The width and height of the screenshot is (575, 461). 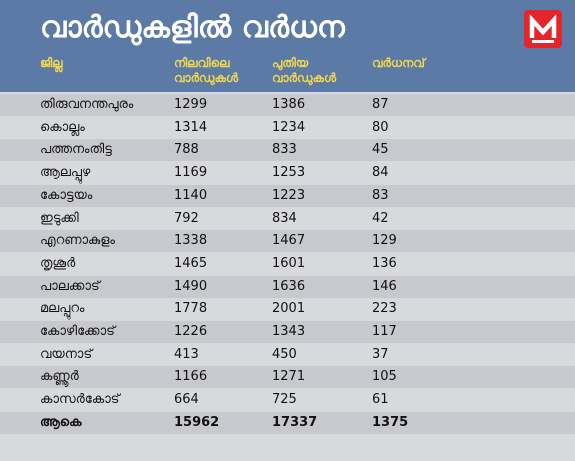 What do you see at coordinates (295, 422) in the screenshot?
I see `total-table-cell-new: 17337` at bounding box center [295, 422].